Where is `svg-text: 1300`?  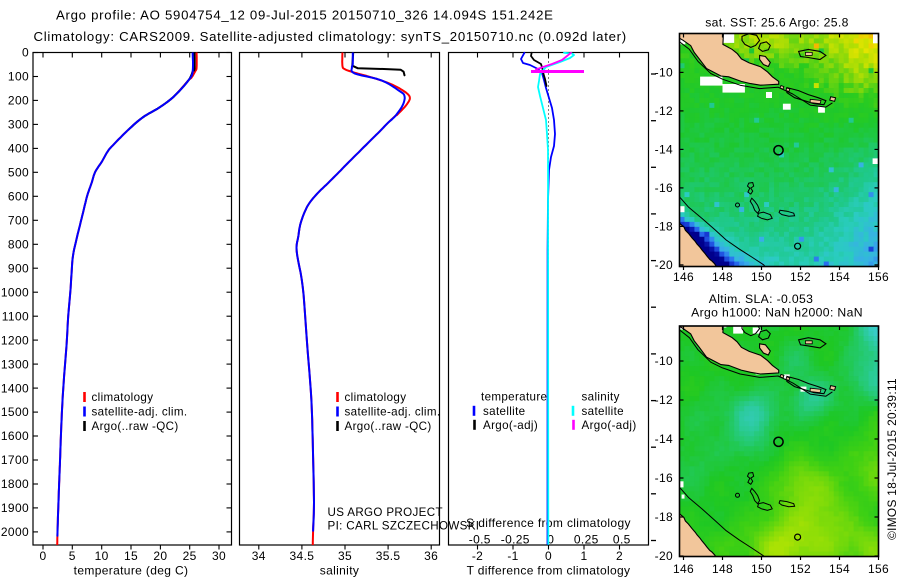
svg-text: 1300 is located at coordinates (15, 364).